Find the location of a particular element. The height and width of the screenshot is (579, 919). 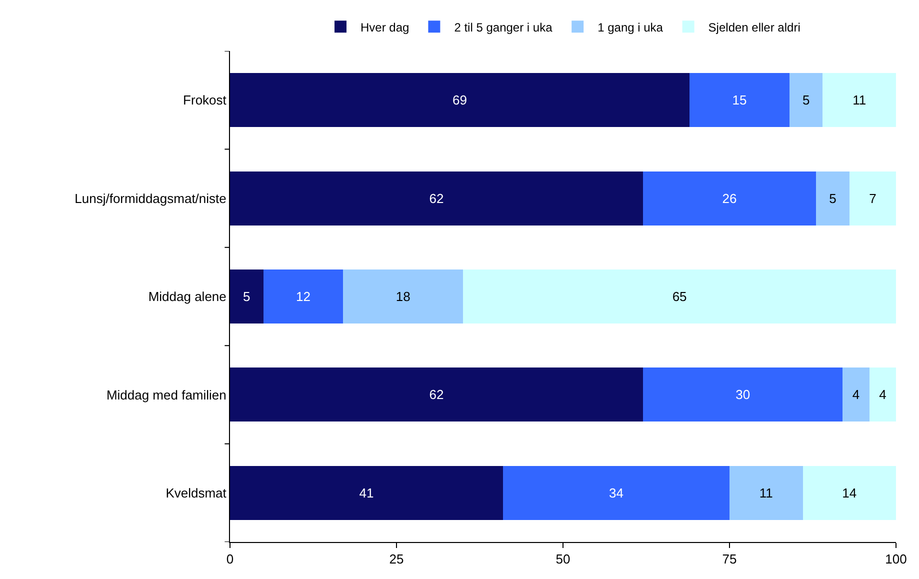

data-label: 12 is located at coordinates (303, 296).